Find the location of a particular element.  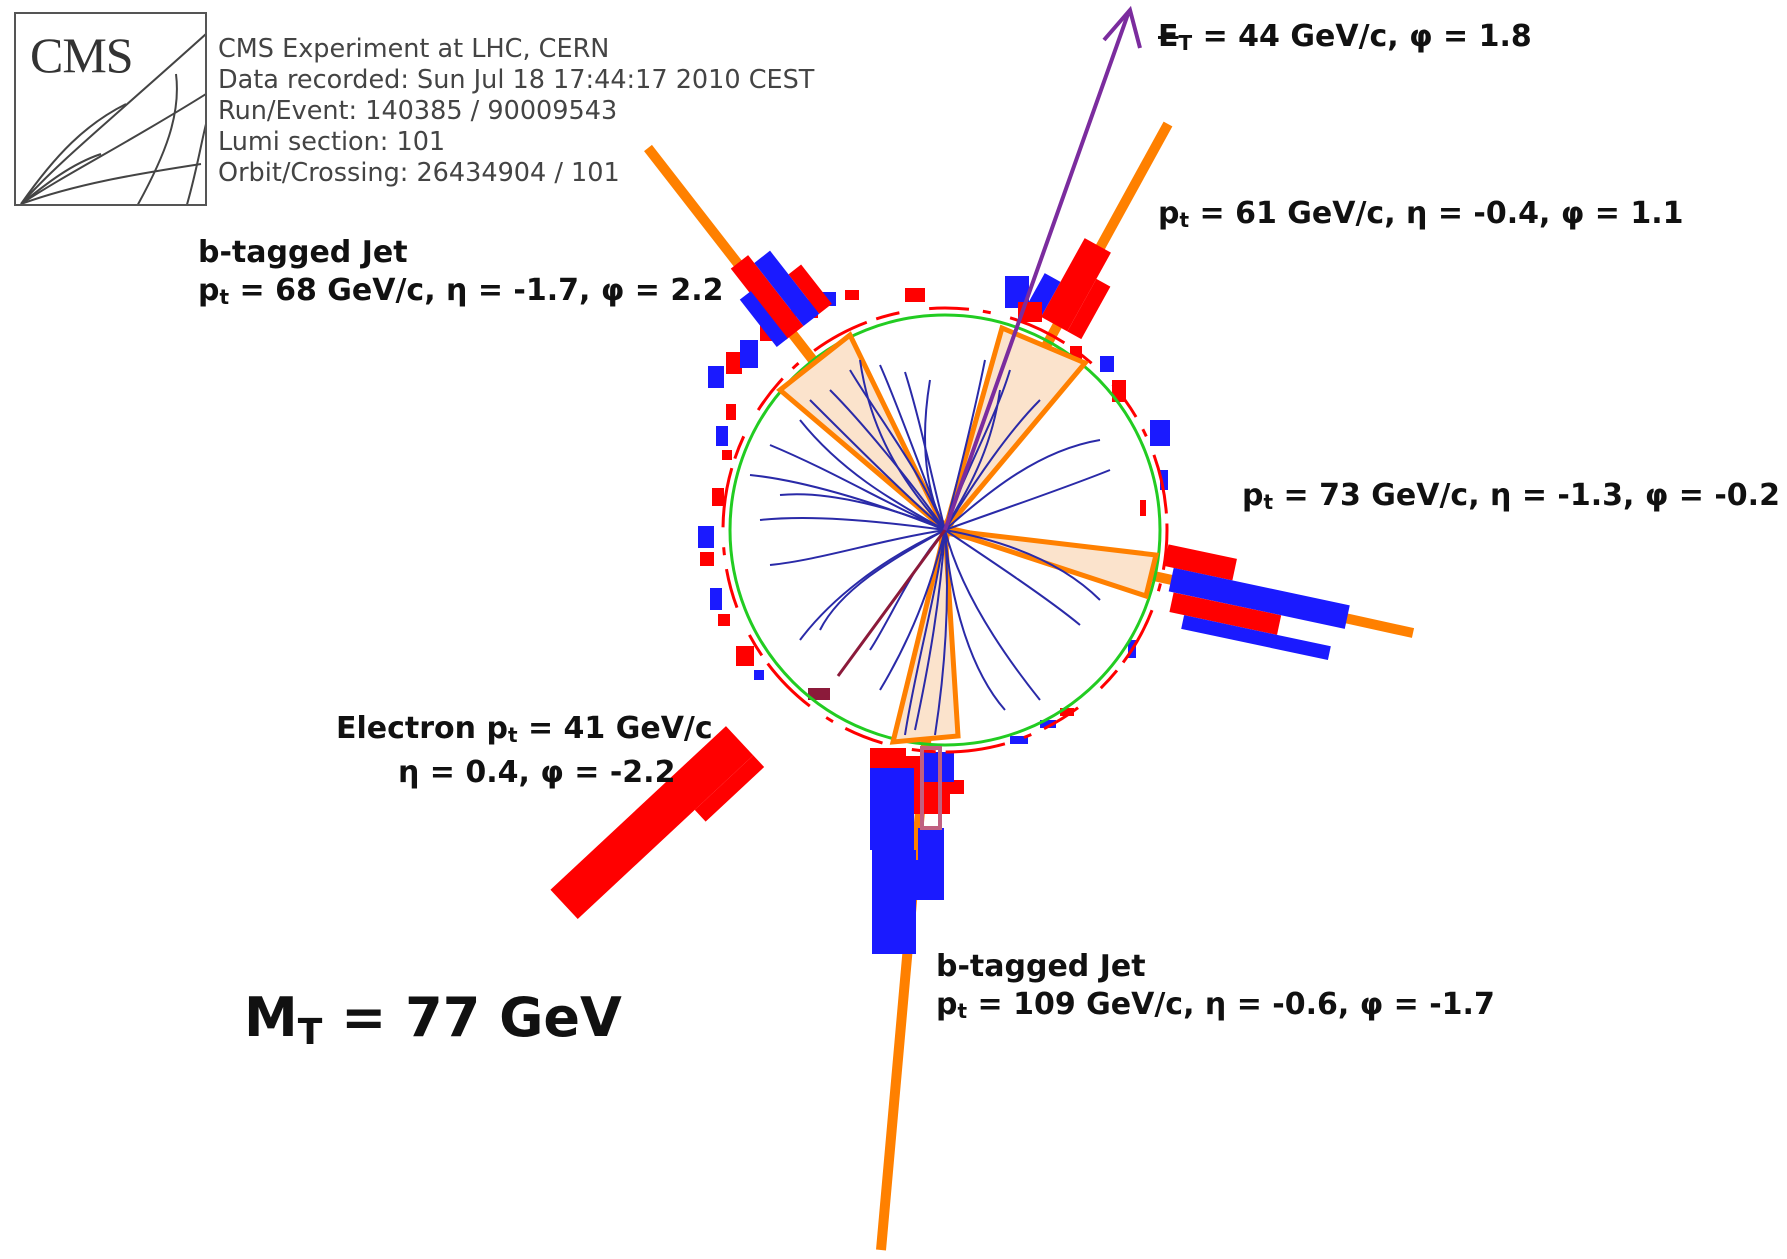

tracks is located at coordinates (930, 547).